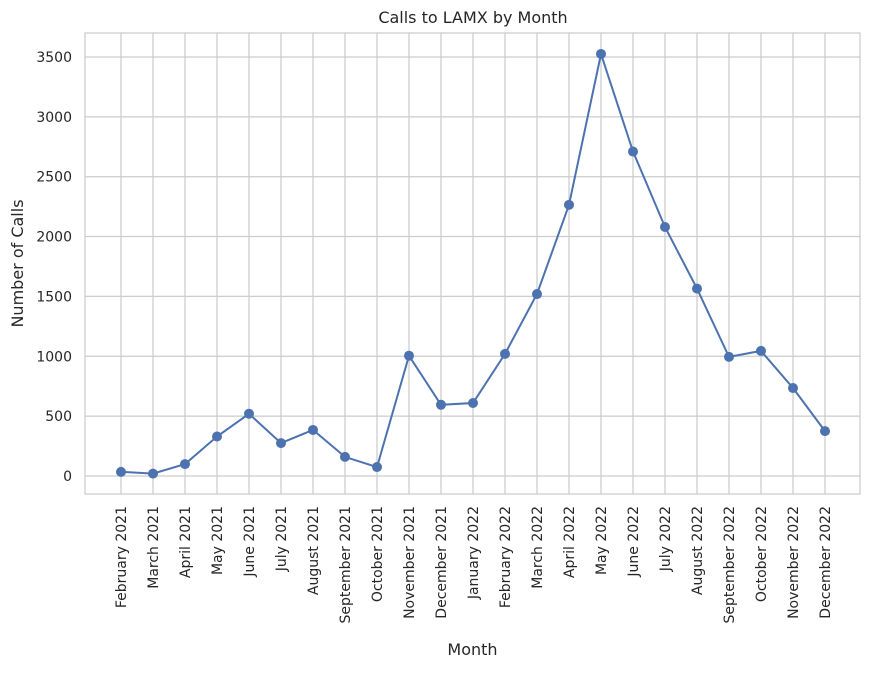  I want to click on y-tick-label: 1000, so click(54, 357).